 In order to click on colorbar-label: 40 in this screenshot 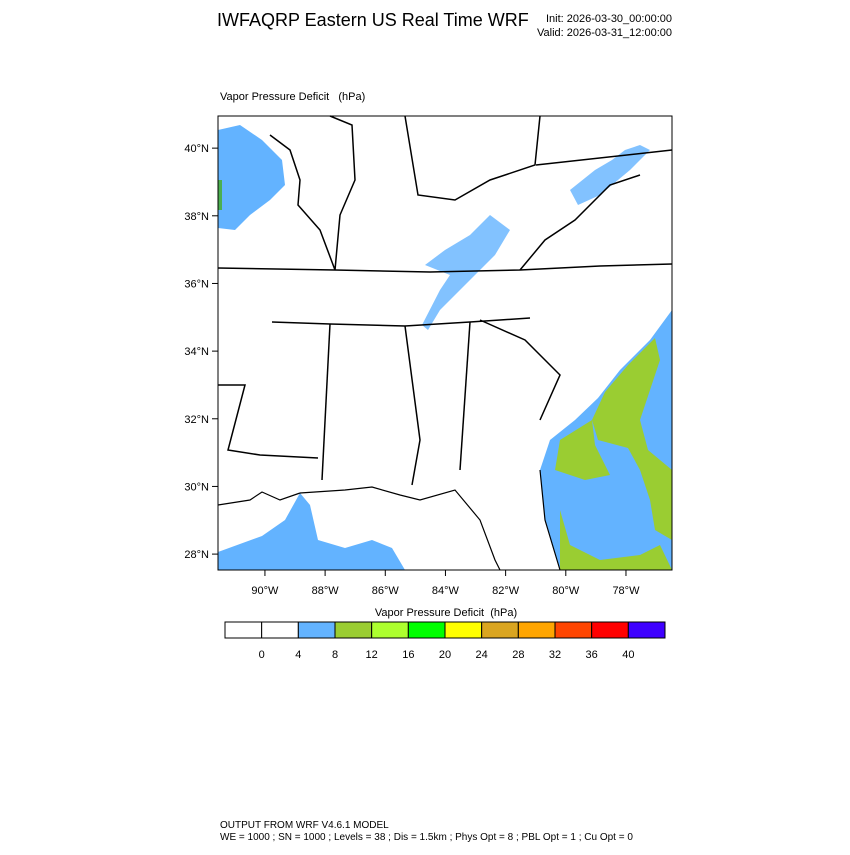, I will do `click(628, 655)`.